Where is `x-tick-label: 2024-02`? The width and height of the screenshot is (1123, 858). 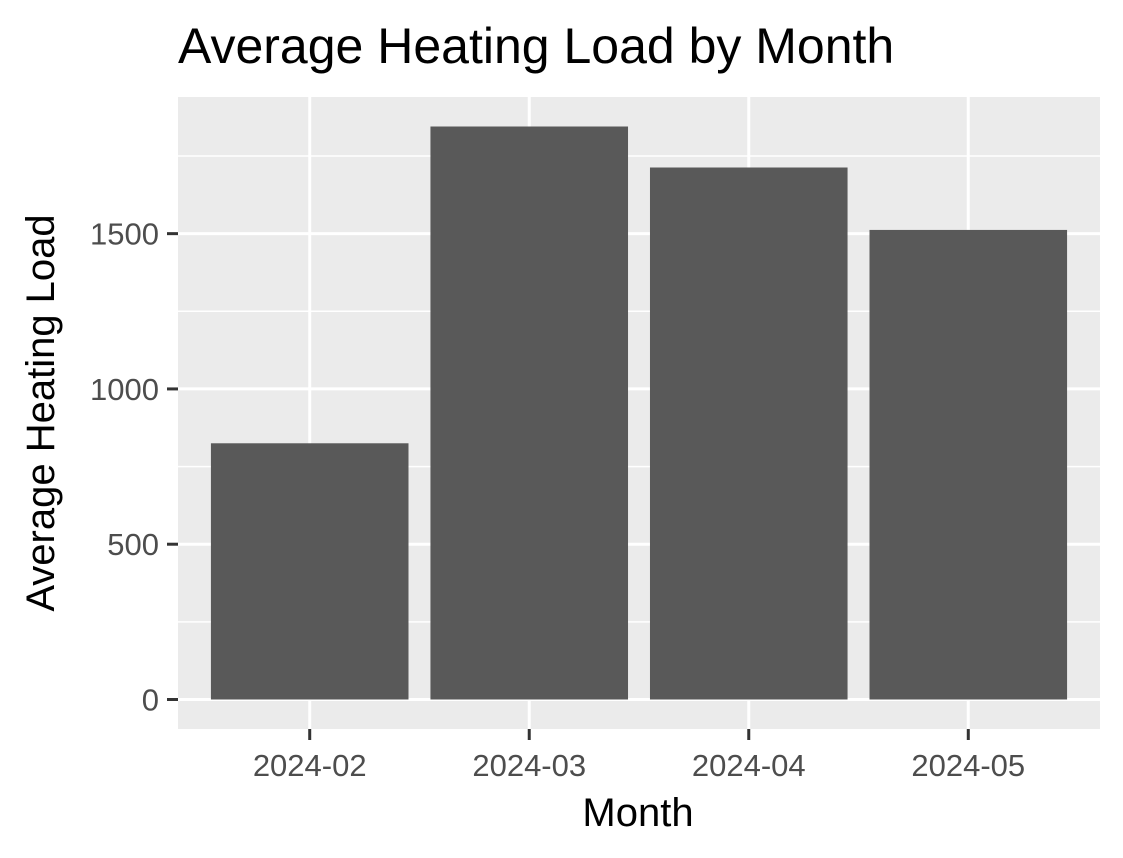 x-tick-label: 2024-02 is located at coordinates (310, 765).